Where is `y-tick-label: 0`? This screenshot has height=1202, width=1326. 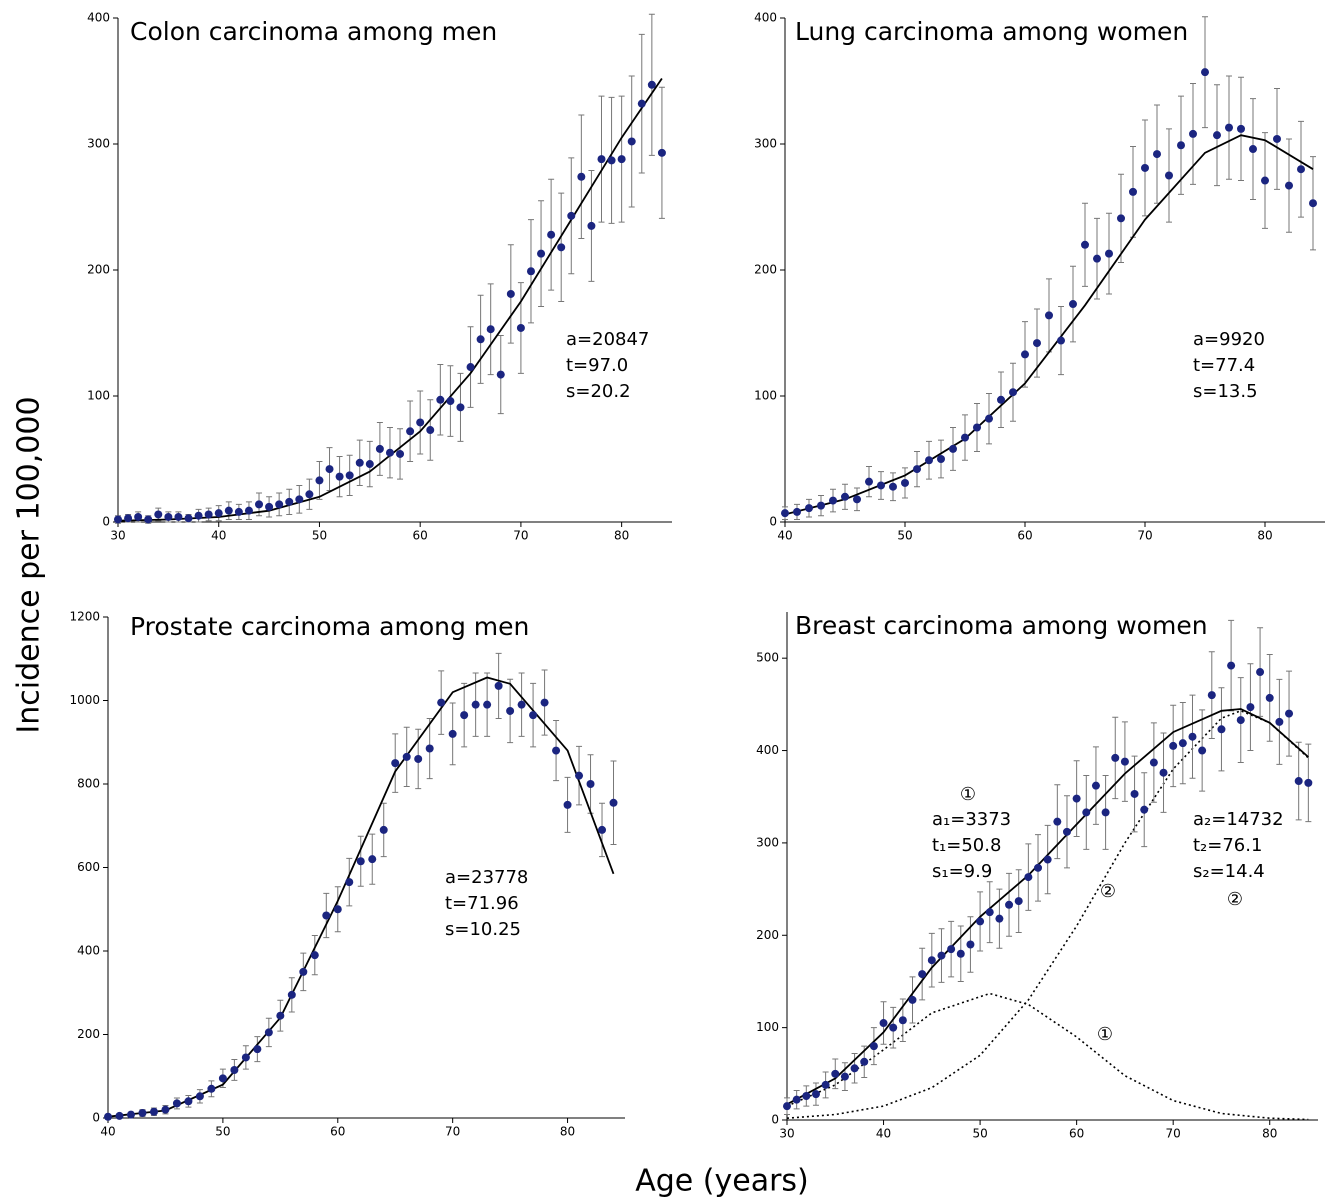 y-tick-label: 0 is located at coordinates (96, 1118).